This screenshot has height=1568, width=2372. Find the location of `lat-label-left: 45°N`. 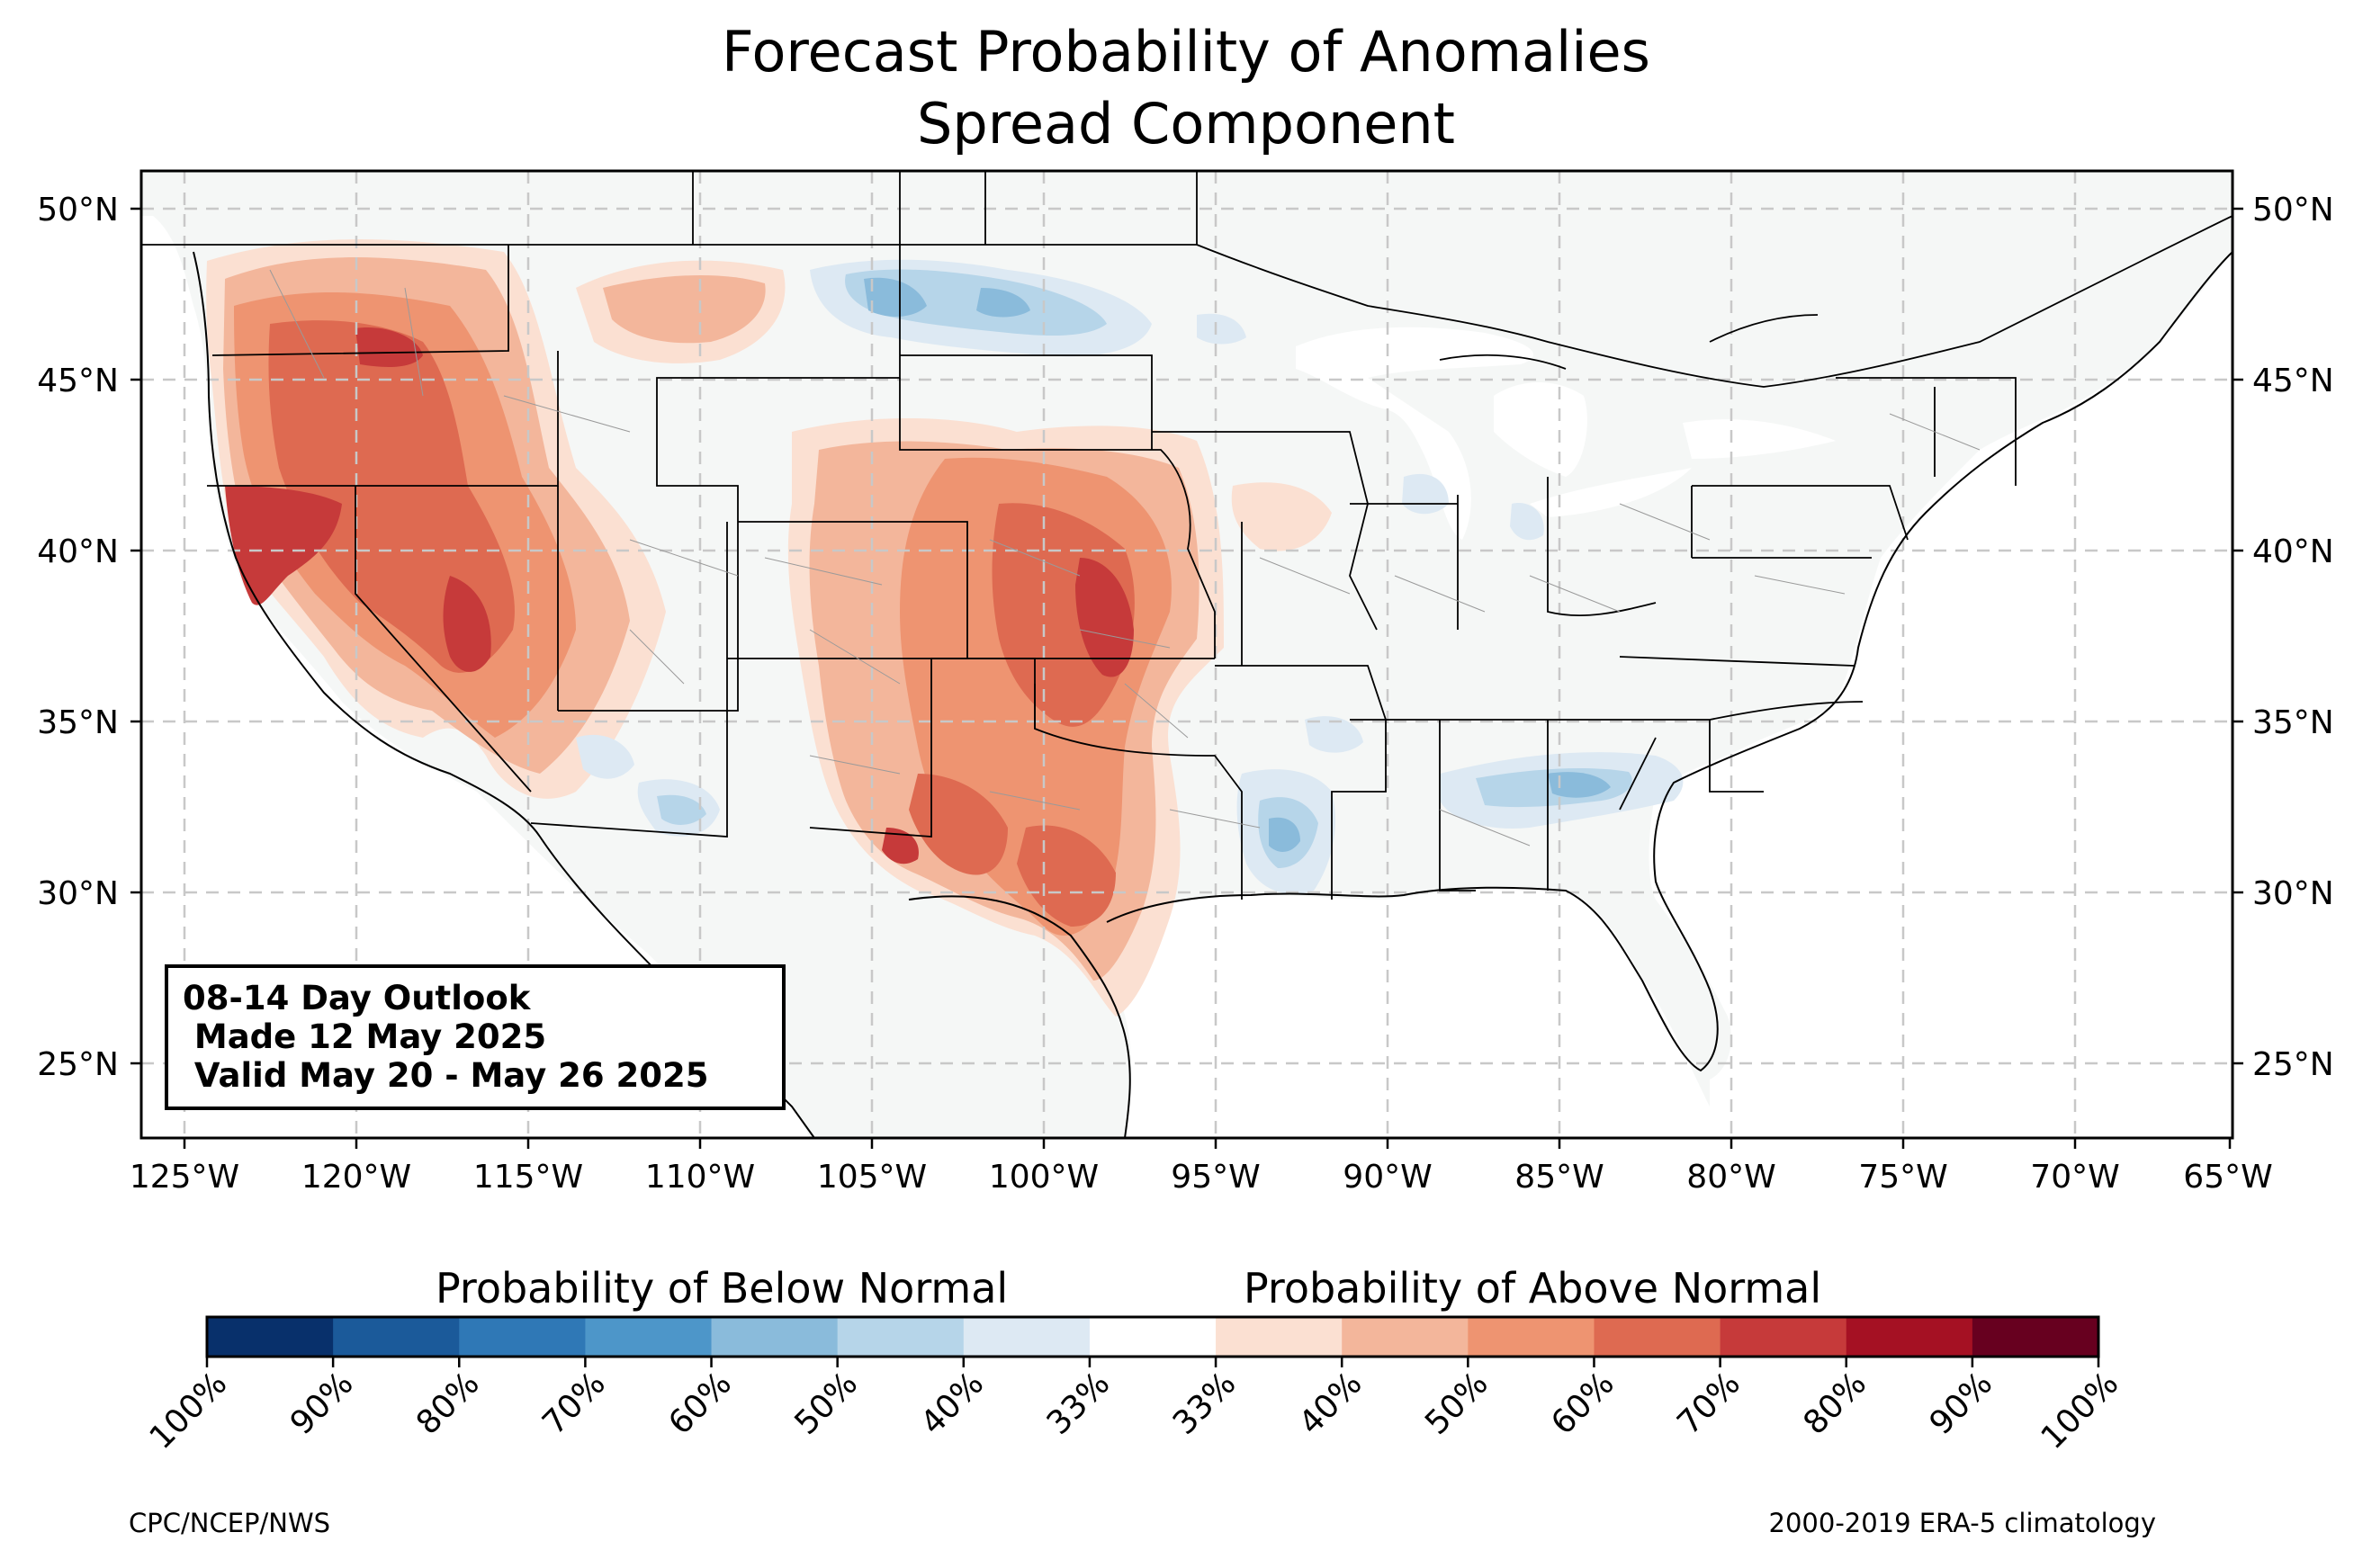

lat-label-left: 45°N is located at coordinates (78, 381).